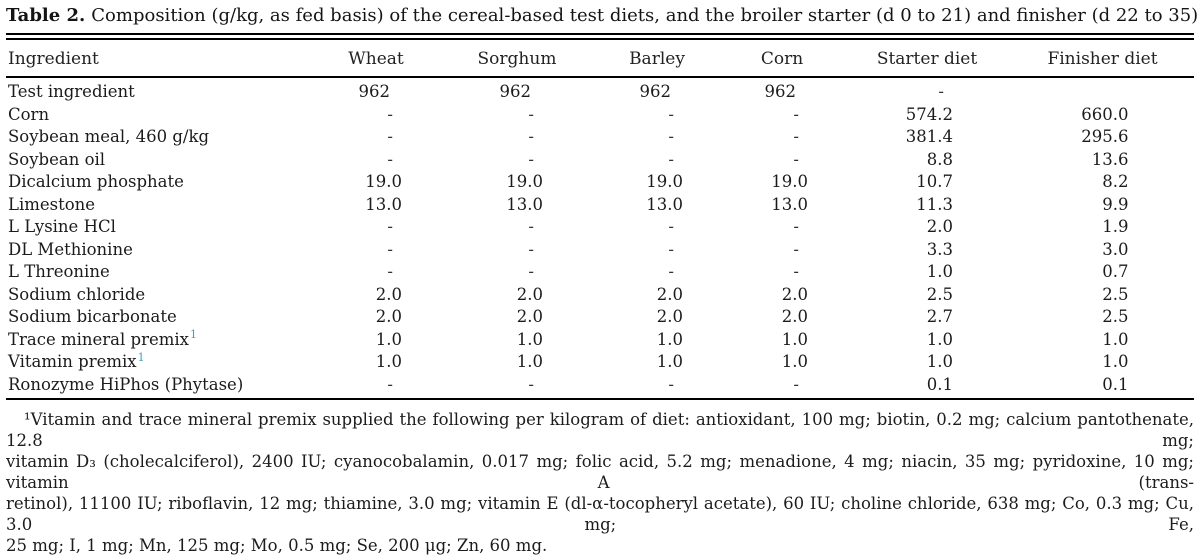 Image resolution: width=1200 pixels, height=556 pixels. Describe the element at coordinates (1110, 159) in the screenshot. I see `value-cell: 13.6` at that location.